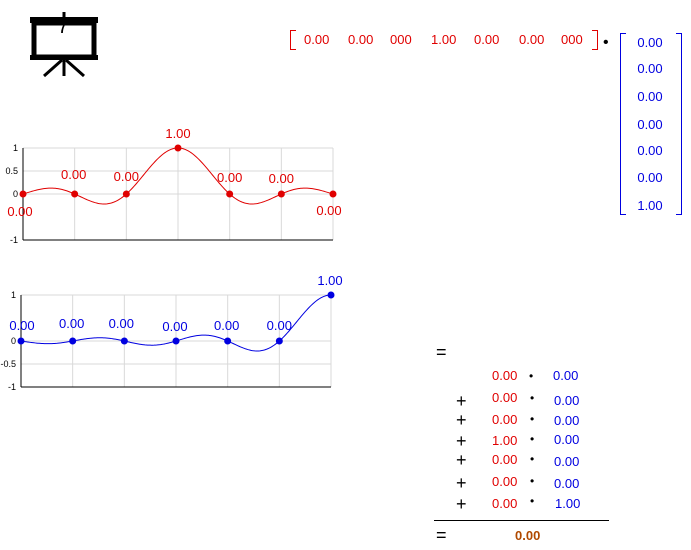 The height and width of the screenshot is (550, 691). What do you see at coordinates (177, 246) in the screenshot?
I see `x-tick-label: 3` at bounding box center [177, 246].